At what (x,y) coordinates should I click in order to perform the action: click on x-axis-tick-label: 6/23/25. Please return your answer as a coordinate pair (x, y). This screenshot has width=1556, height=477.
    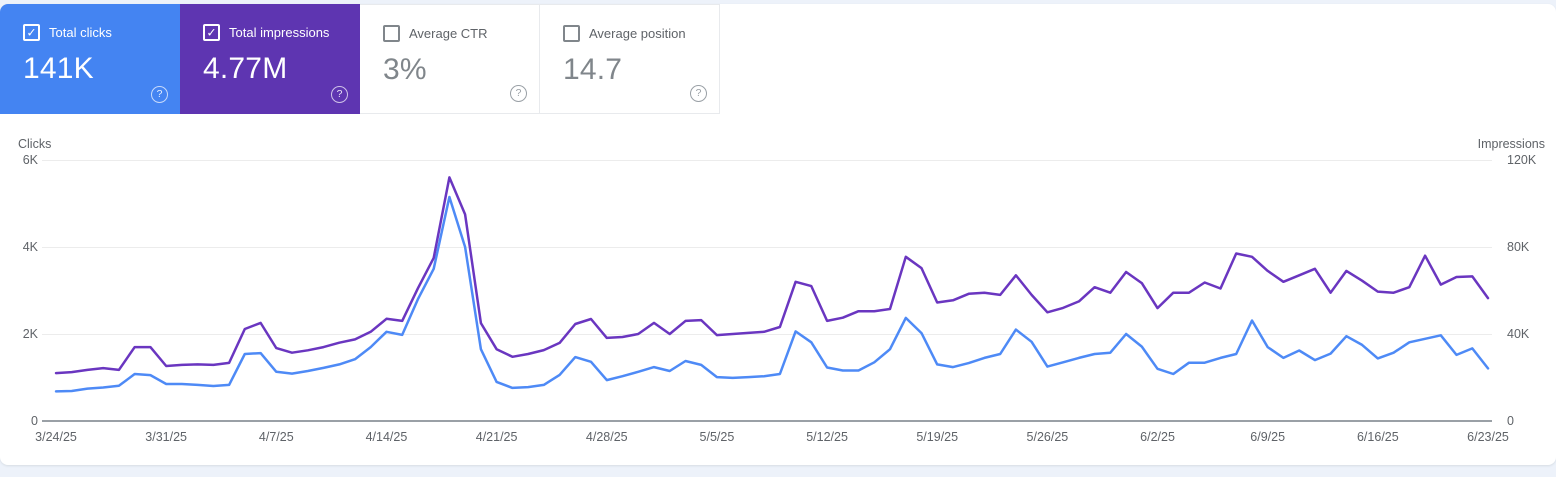
    Looking at the image, I should click on (1488, 437).